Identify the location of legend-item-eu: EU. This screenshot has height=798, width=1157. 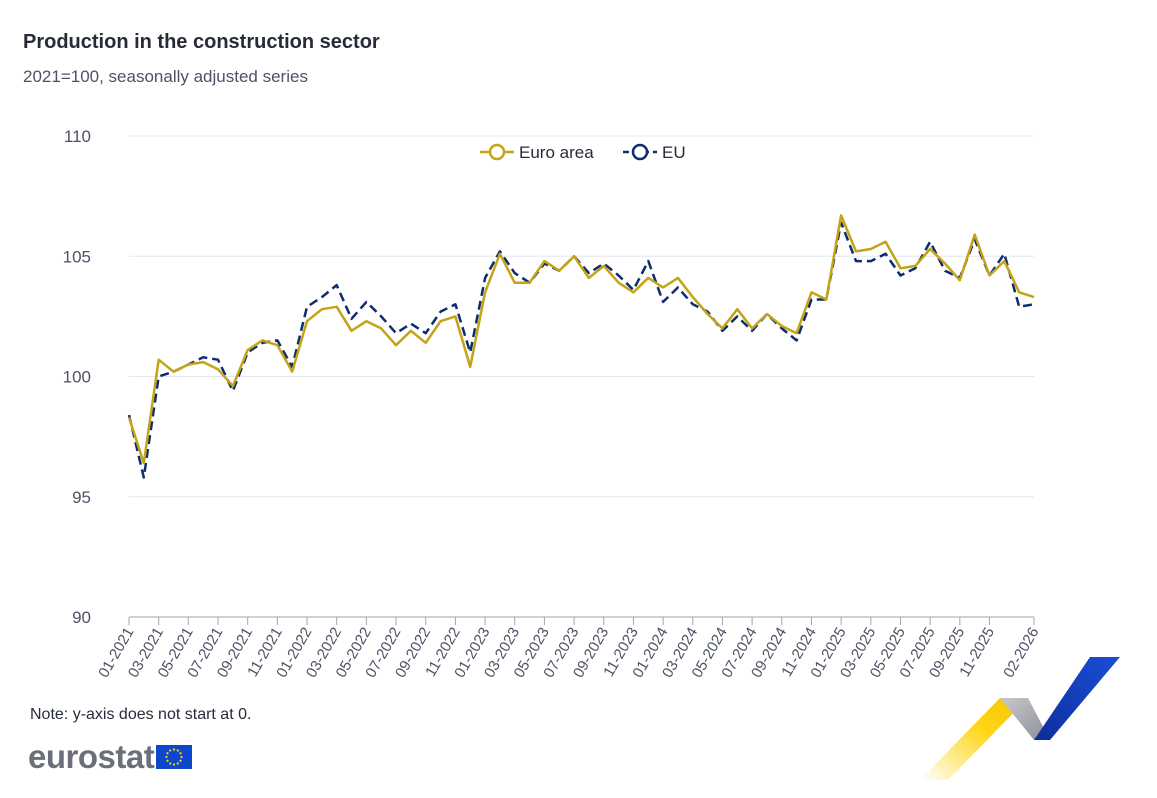
(654, 152).